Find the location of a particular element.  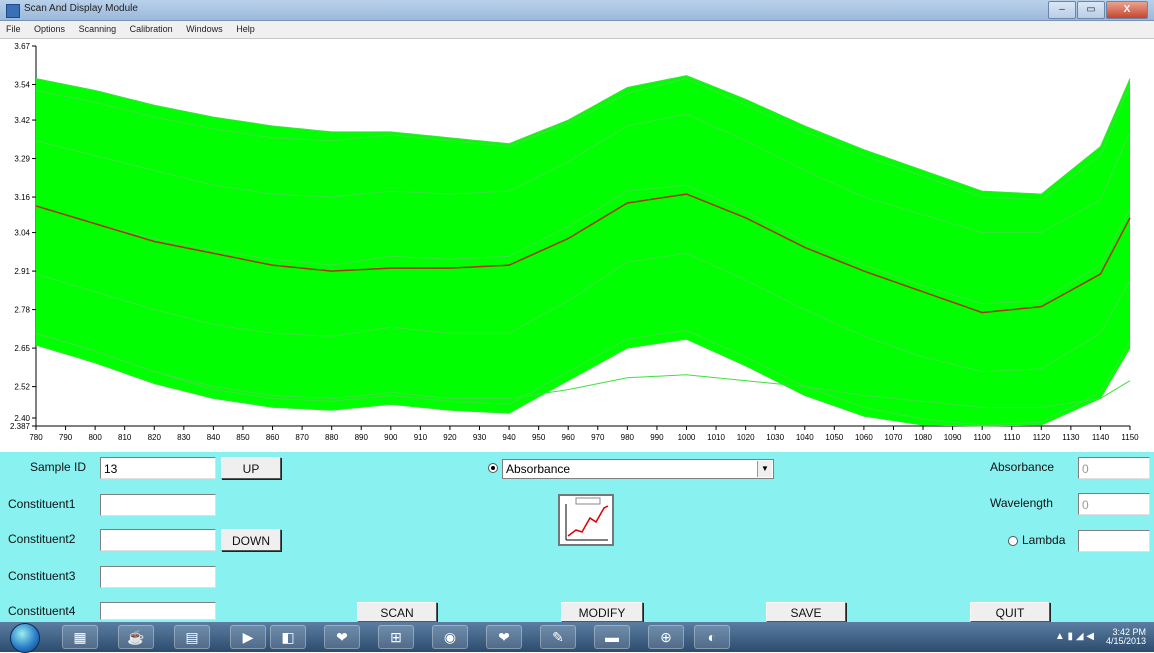

y-tick-label: 2.387 is located at coordinates (20, 426).